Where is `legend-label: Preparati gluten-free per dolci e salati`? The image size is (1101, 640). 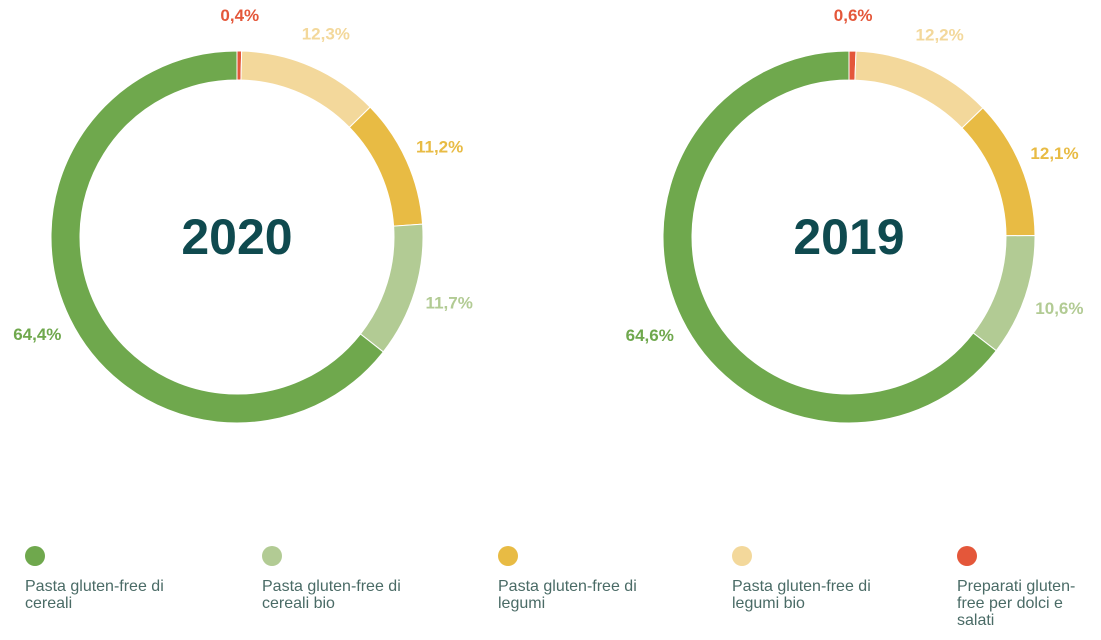
legend-label: Preparati gluten-free per dolci e salati is located at coordinates (1016, 603).